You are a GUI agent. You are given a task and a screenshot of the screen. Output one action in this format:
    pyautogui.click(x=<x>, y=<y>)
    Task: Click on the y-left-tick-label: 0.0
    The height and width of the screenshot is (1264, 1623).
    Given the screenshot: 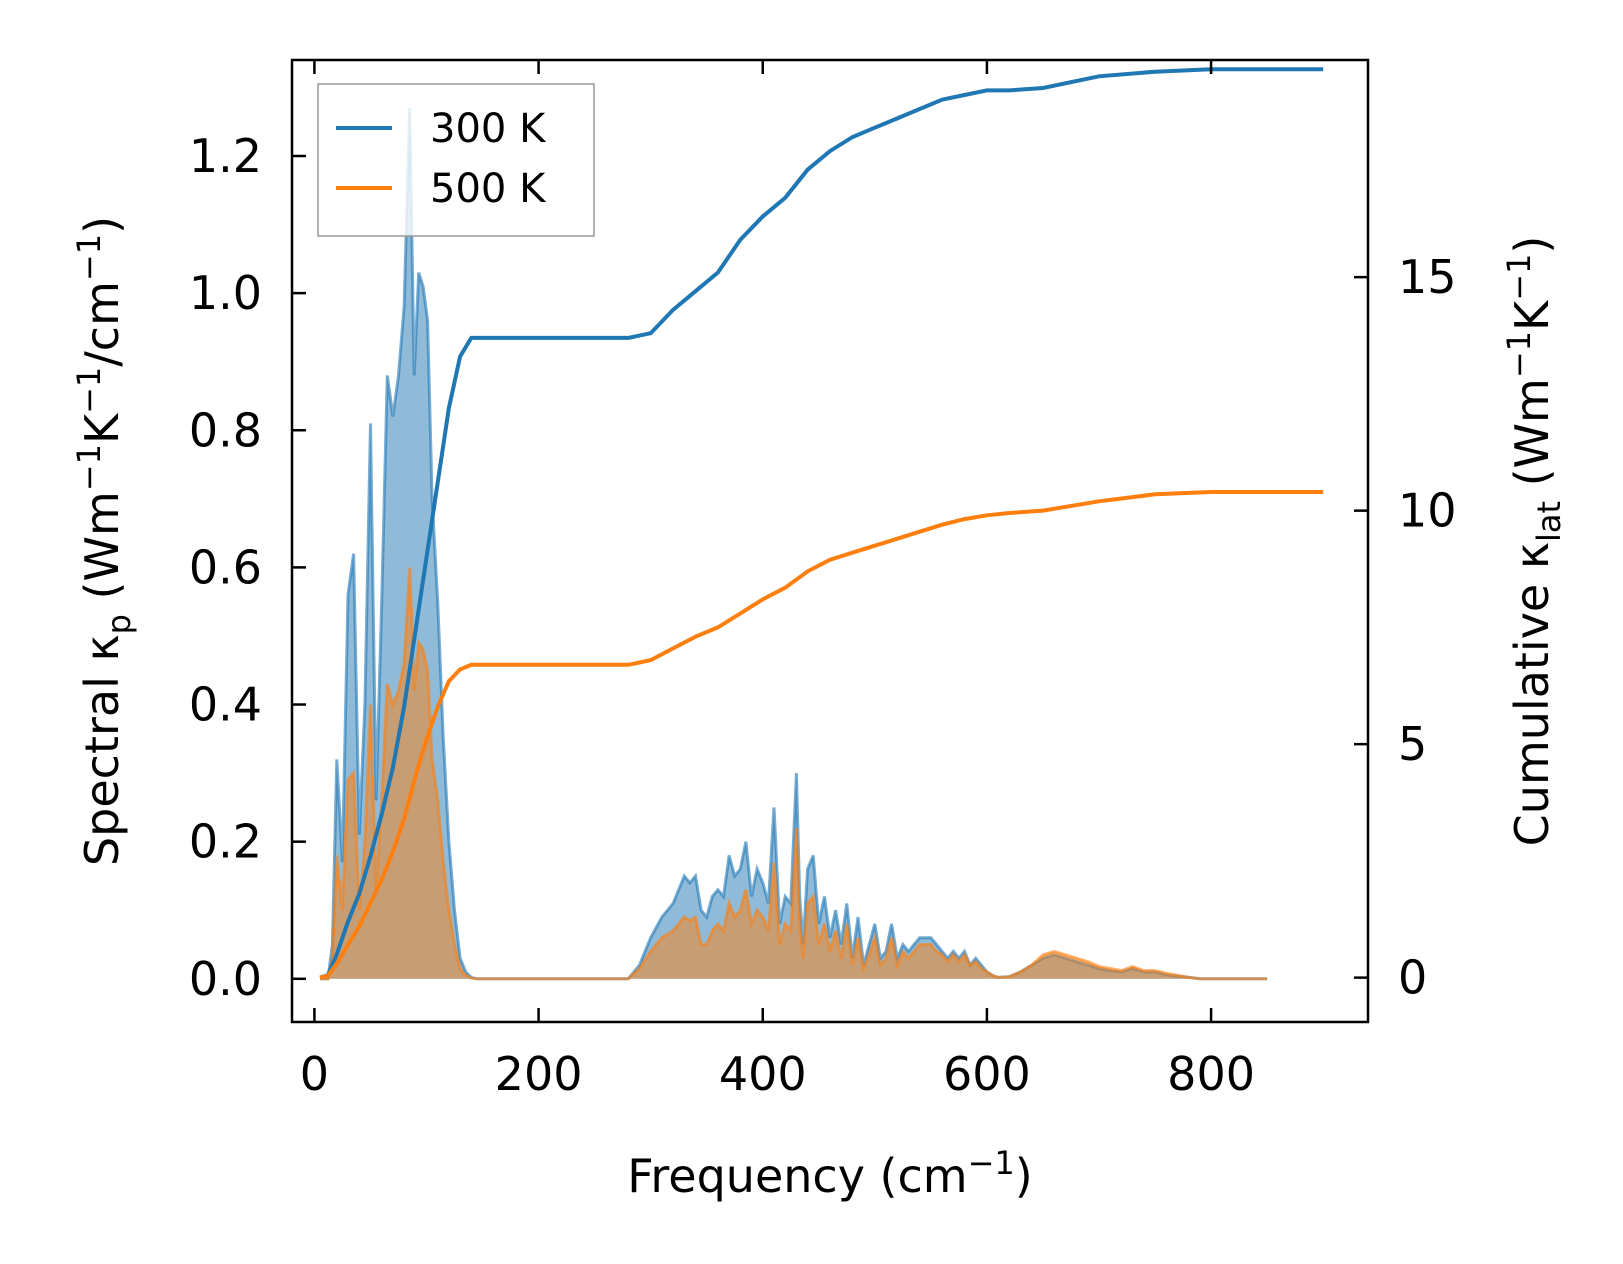 What is the action you would take?
    pyautogui.click(x=225, y=979)
    